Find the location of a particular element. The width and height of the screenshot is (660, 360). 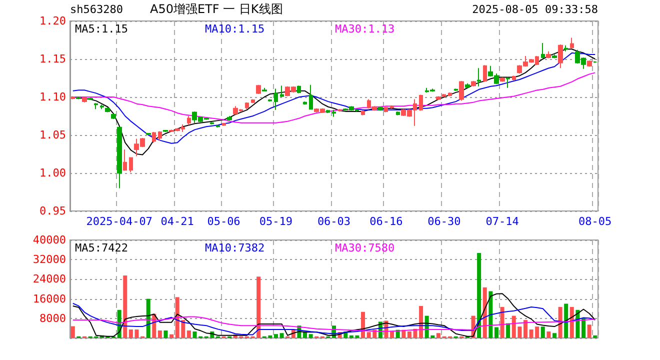

text: MA5:7422 is located at coordinates (101, 248).